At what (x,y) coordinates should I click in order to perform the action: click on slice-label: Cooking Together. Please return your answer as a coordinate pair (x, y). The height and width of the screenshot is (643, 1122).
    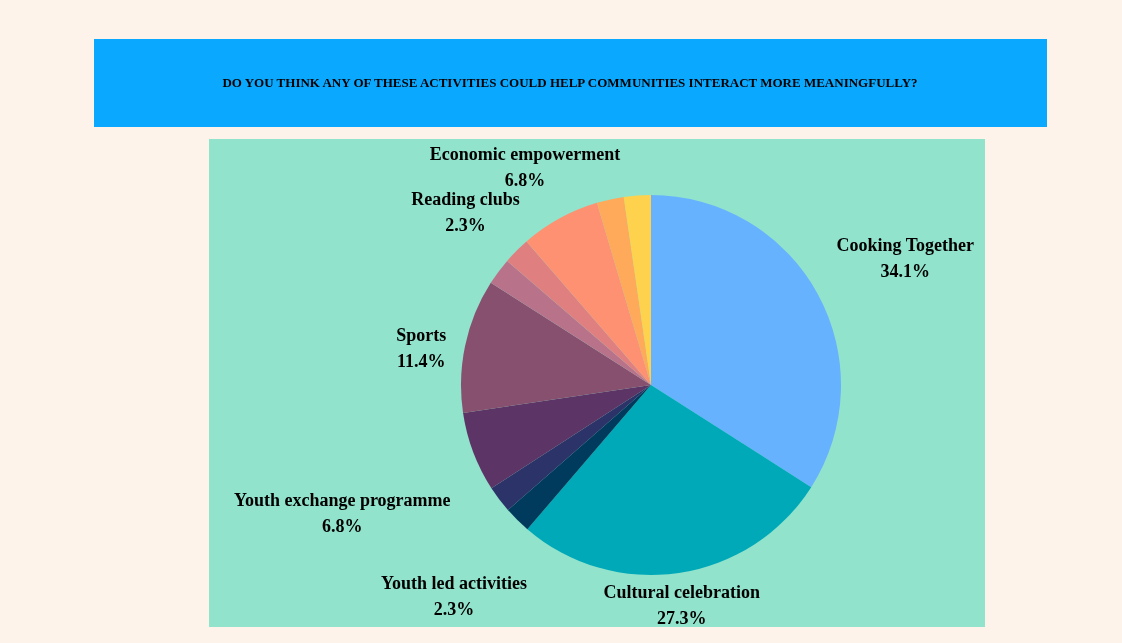
    Looking at the image, I should click on (905, 244).